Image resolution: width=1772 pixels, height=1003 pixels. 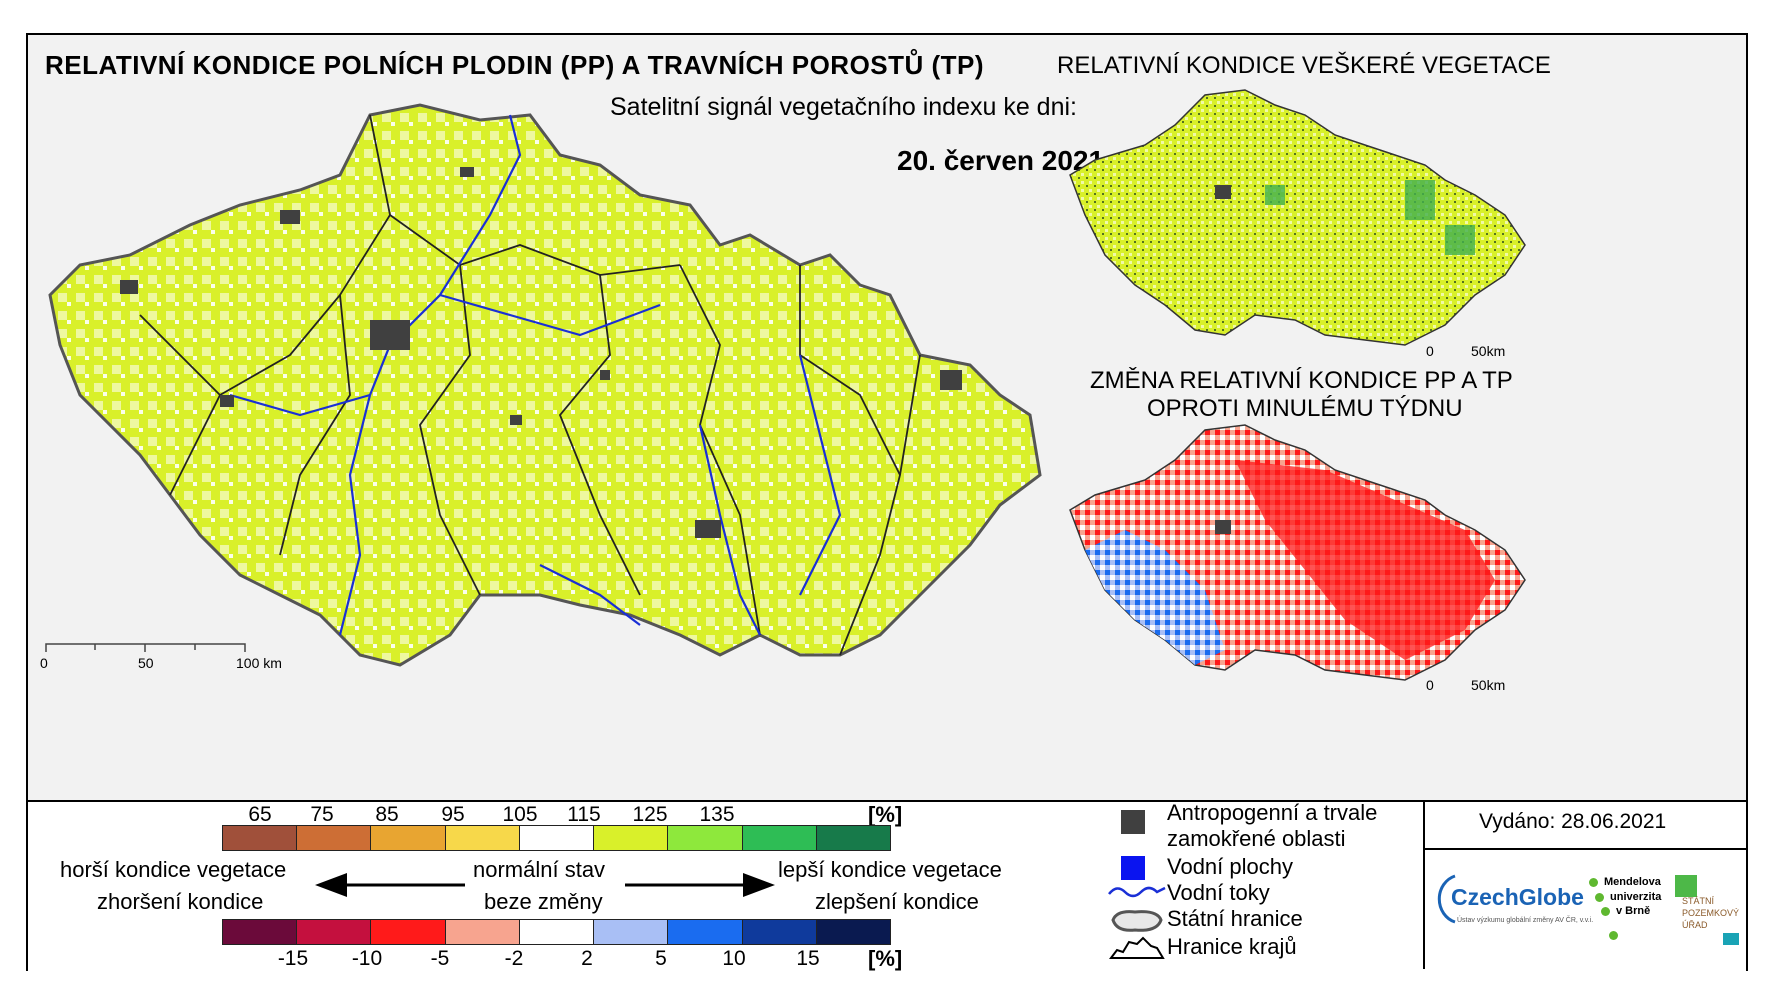 What do you see at coordinates (520, 814) in the screenshot?
I see `cond-tick: 105` at bounding box center [520, 814].